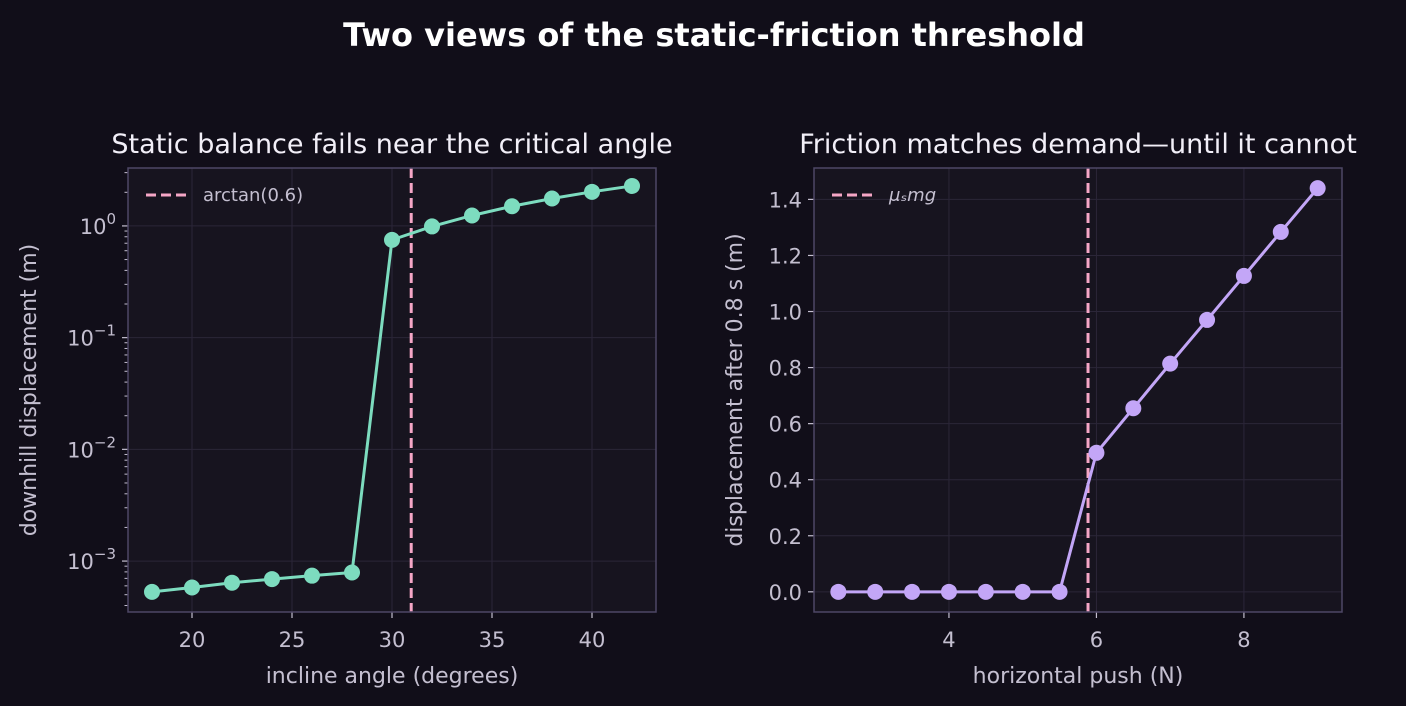 The height and width of the screenshot is (706, 1406). Describe the element at coordinates (492, 640) in the screenshot. I see `left-x-tick-label: 35` at that location.